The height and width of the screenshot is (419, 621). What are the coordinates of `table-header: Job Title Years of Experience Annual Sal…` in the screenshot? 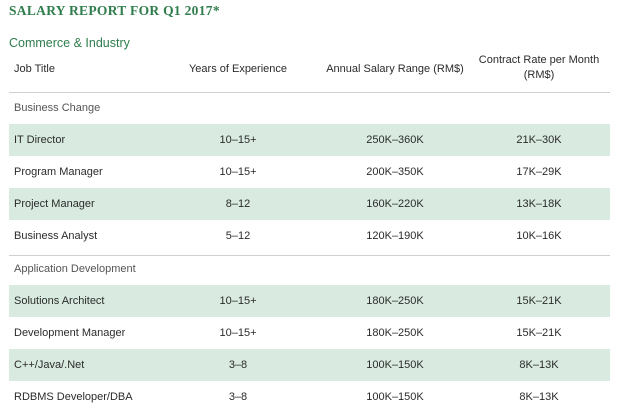 It's located at (310, 72).